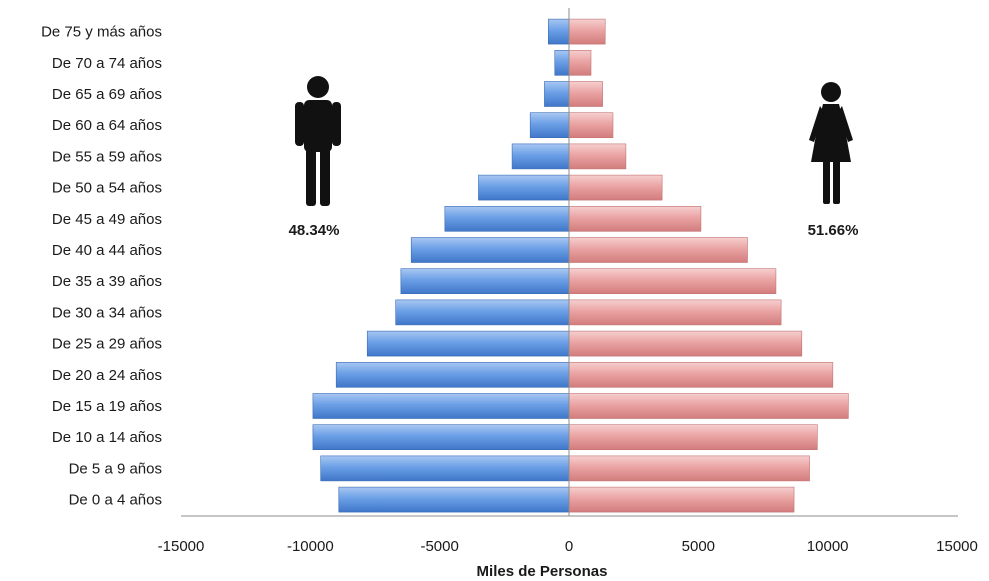  Describe the element at coordinates (107, 125) in the screenshot. I see `category-label: De 60 a 64 años` at that location.